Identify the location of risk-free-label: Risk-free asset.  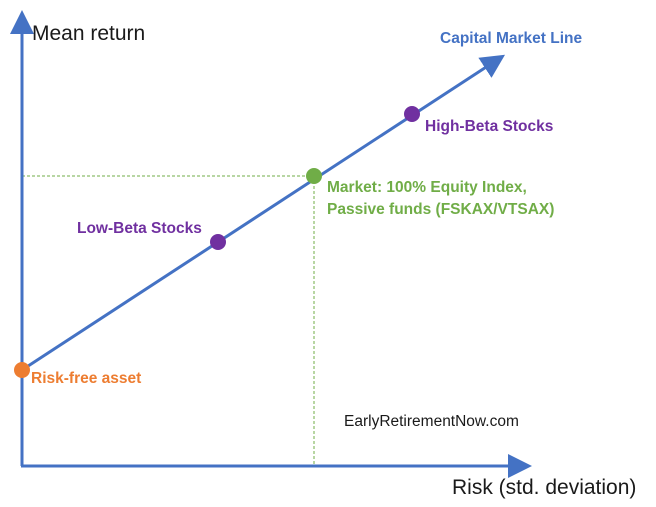
(86, 378).